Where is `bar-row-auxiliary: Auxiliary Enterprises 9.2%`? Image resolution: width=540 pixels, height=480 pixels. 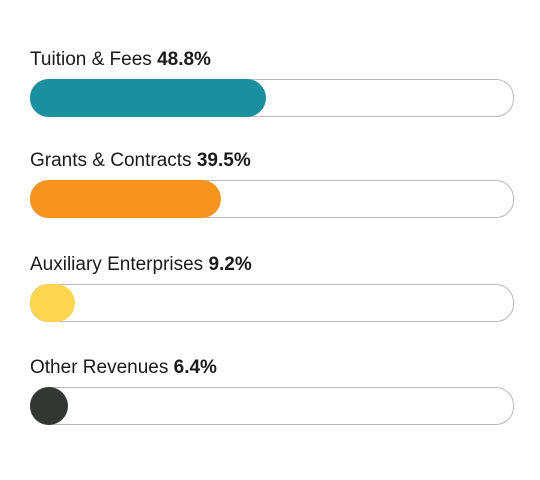 bar-row-auxiliary: Auxiliary Enterprises 9.2% is located at coordinates (272, 288).